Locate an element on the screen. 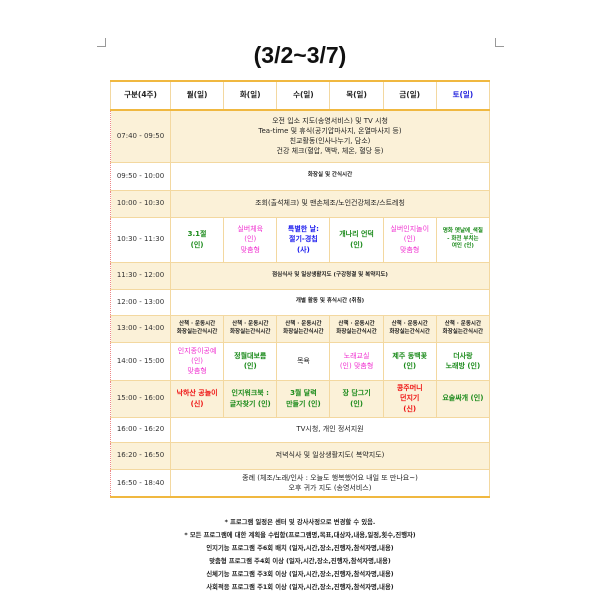 Image resolution: width=600 pixels, height=600 pixels. time-cell: 10:30 - 11:30 is located at coordinates (140, 239).